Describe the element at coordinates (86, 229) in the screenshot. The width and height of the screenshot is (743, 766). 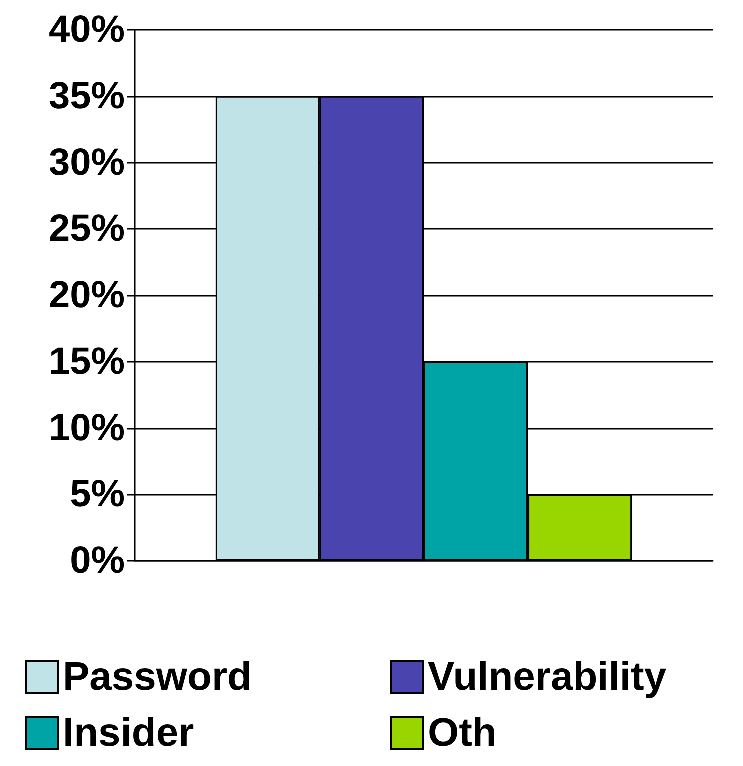
I see `y-tick-label: 25%` at that location.